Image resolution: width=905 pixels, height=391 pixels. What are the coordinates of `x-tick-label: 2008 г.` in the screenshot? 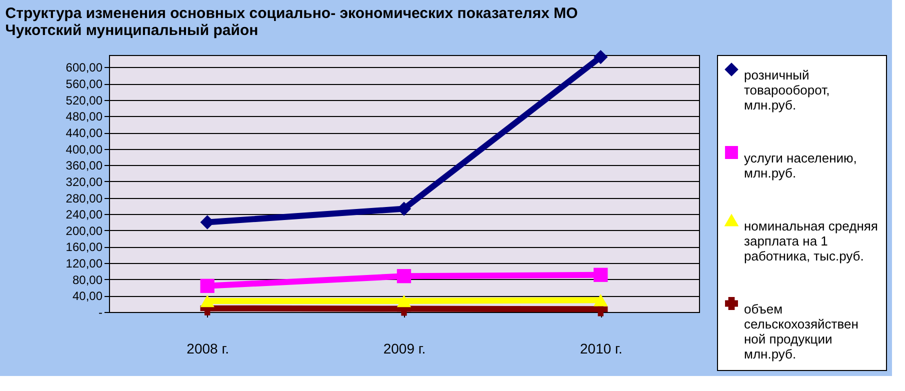 It's located at (207, 348).